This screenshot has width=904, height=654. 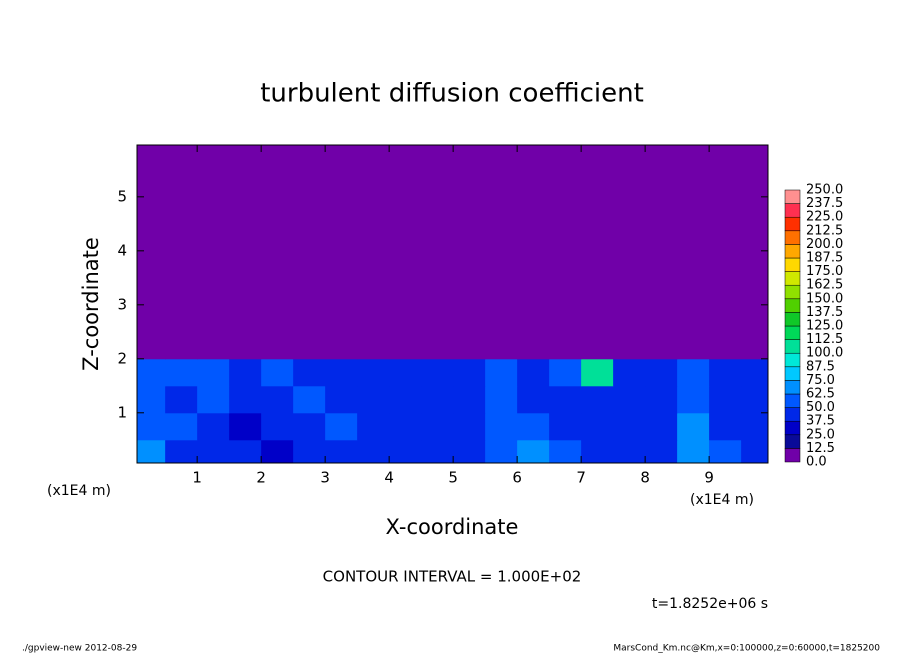 I want to click on colorbar-label: 12.5, so click(x=820, y=448).